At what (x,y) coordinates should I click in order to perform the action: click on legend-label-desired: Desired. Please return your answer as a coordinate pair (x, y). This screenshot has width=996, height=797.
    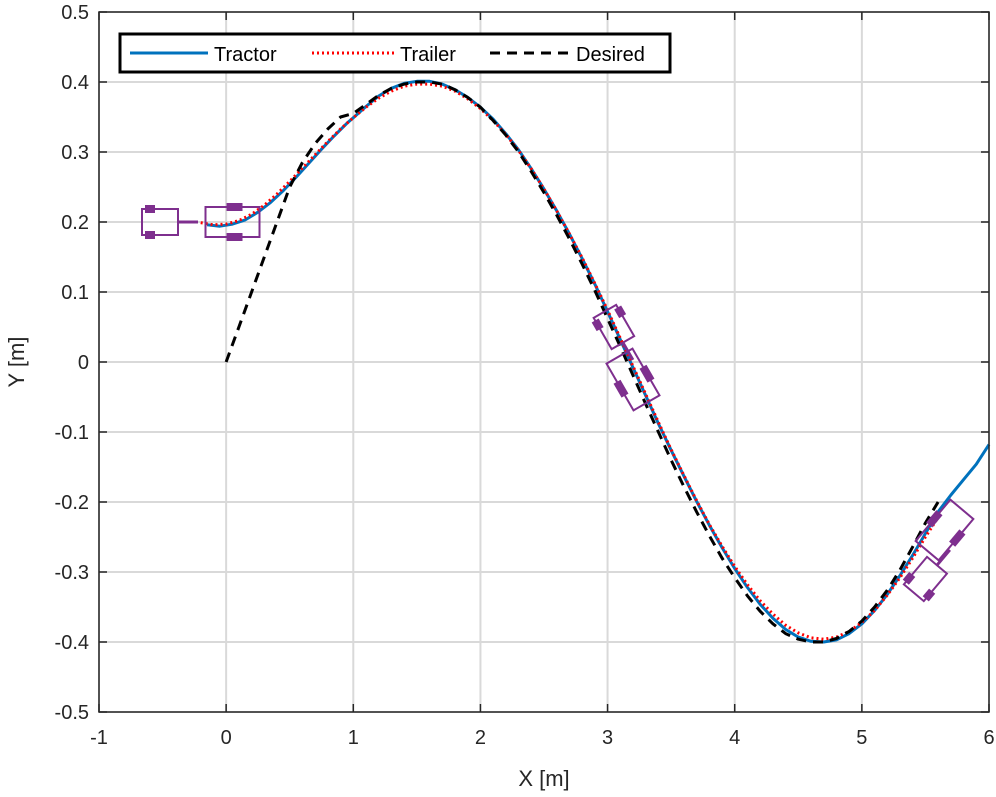
    Looking at the image, I should click on (610, 55).